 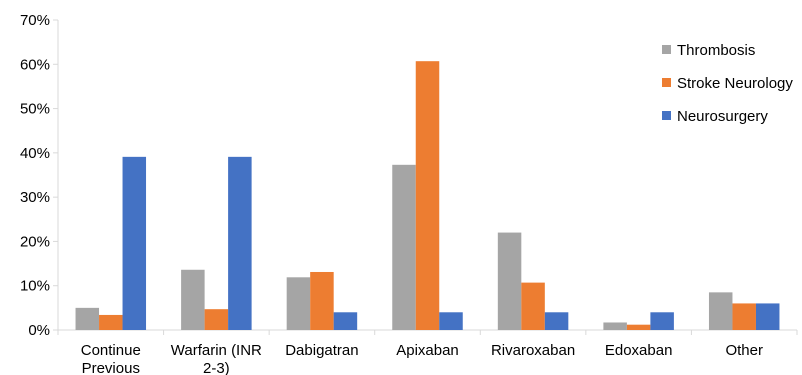 I want to click on x-category-label: Other, so click(x=744, y=350).